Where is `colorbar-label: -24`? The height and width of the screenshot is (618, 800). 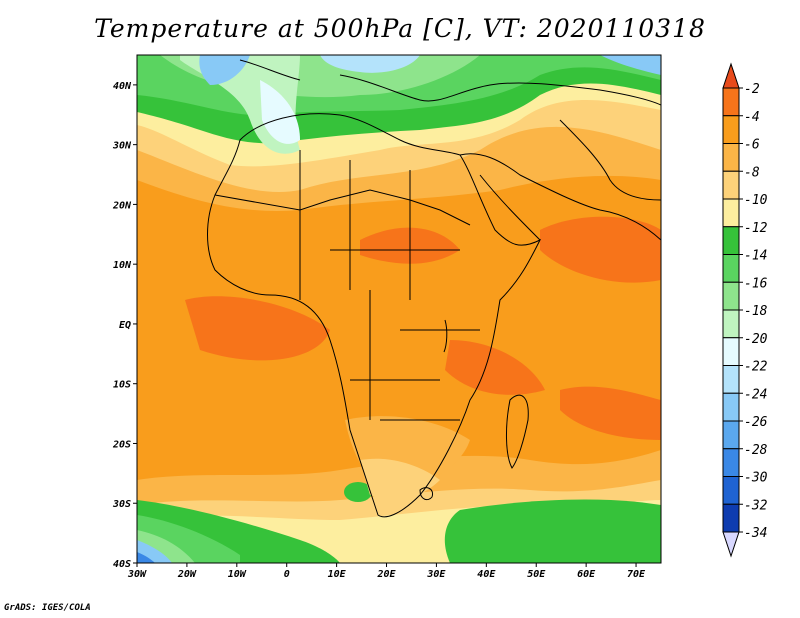
colorbar-label: -24 is located at coordinates (755, 394).